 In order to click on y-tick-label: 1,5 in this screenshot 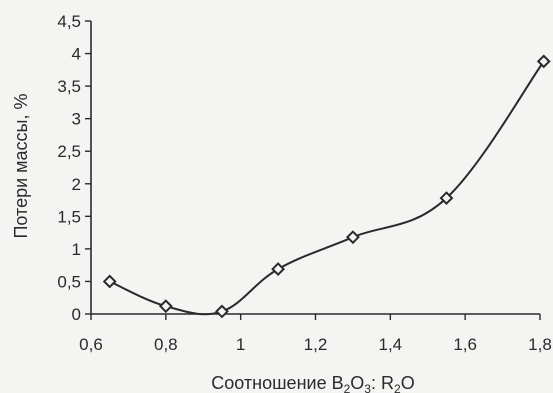, I will do `click(69, 216)`.